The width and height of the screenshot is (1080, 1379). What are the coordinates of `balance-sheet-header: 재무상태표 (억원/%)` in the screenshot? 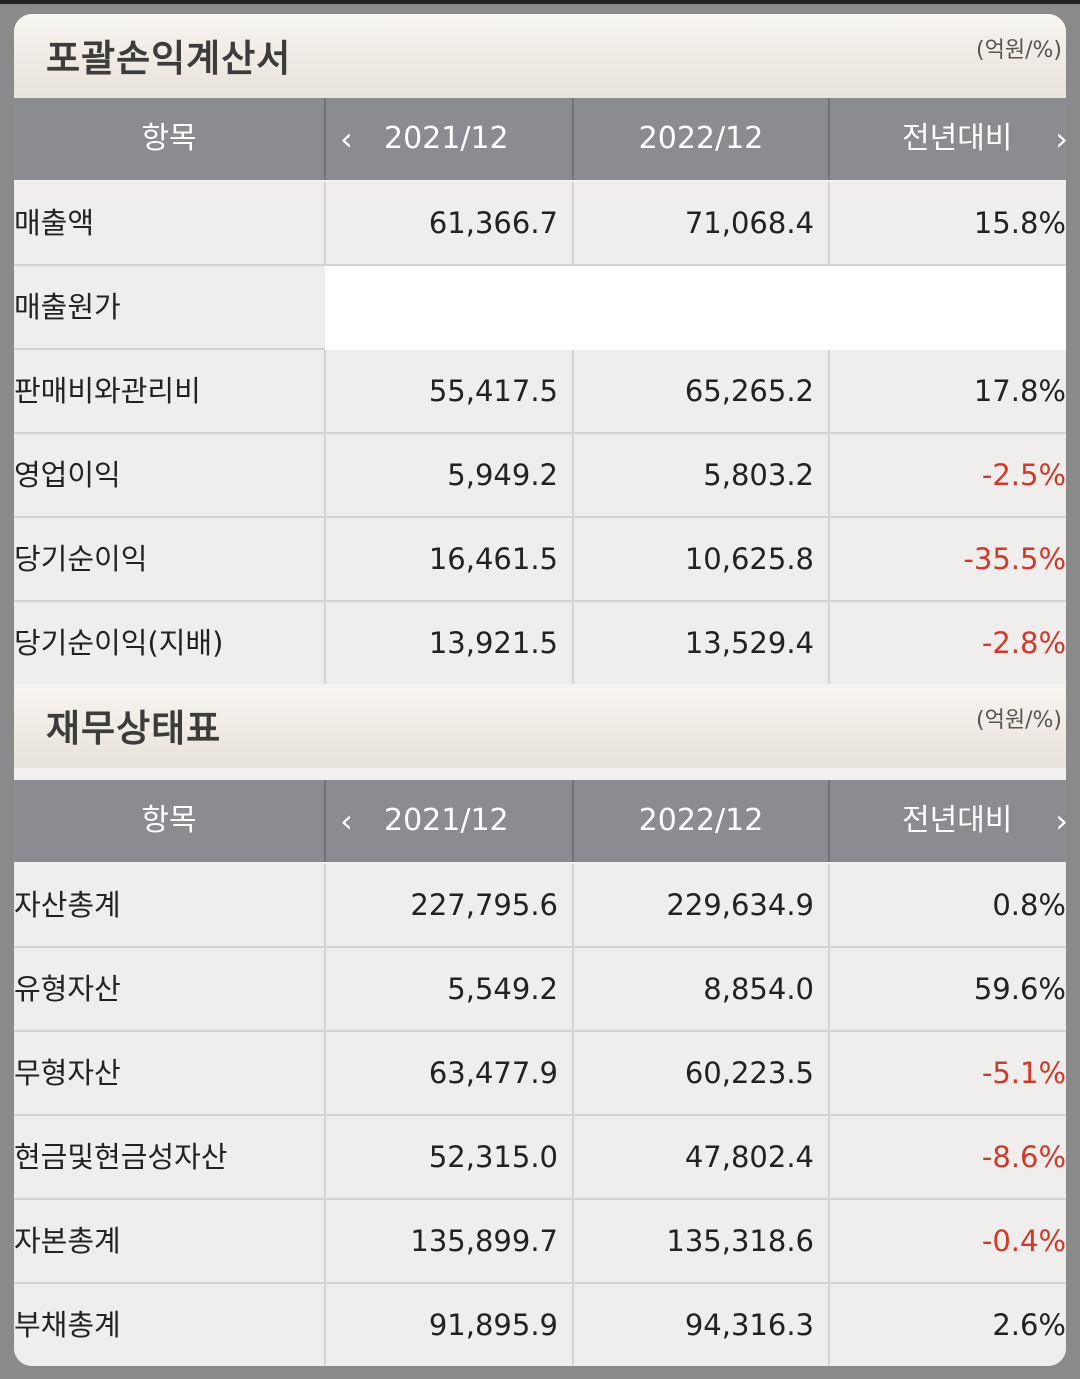 It's located at (540, 726).